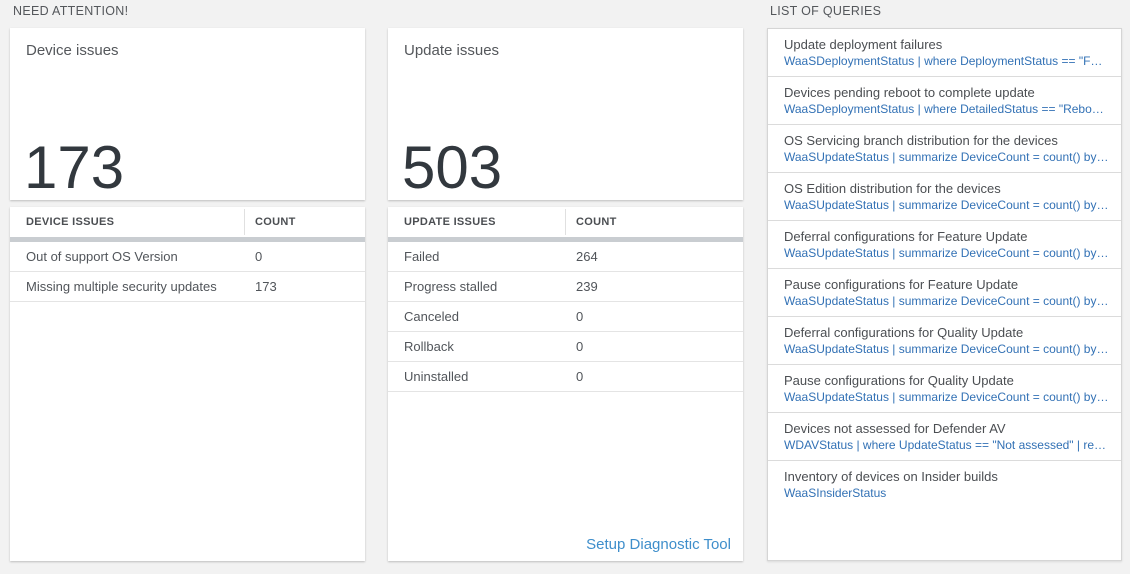 The image size is (1130, 574). What do you see at coordinates (74, 167) in the screenshot?
I see `device-issues-count: 173` at bounding box center [74, 167].